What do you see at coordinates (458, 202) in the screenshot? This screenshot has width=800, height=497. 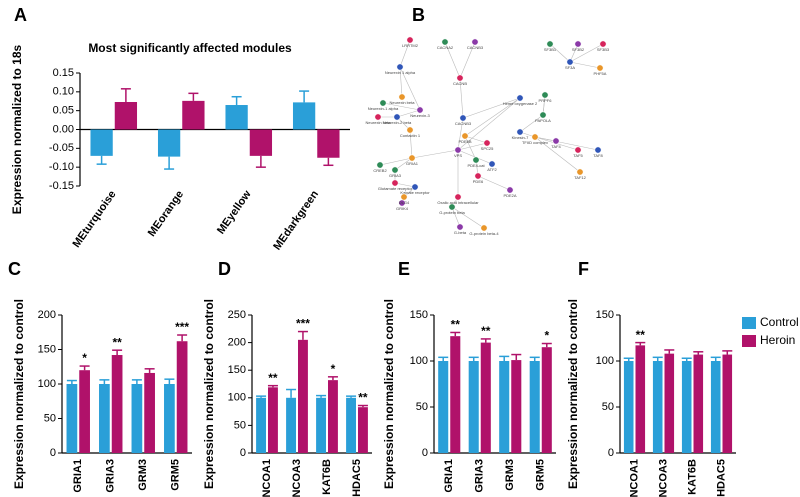 I see `network-node-label: Oxalic acid intracellular` at bounding box center [458, 202].